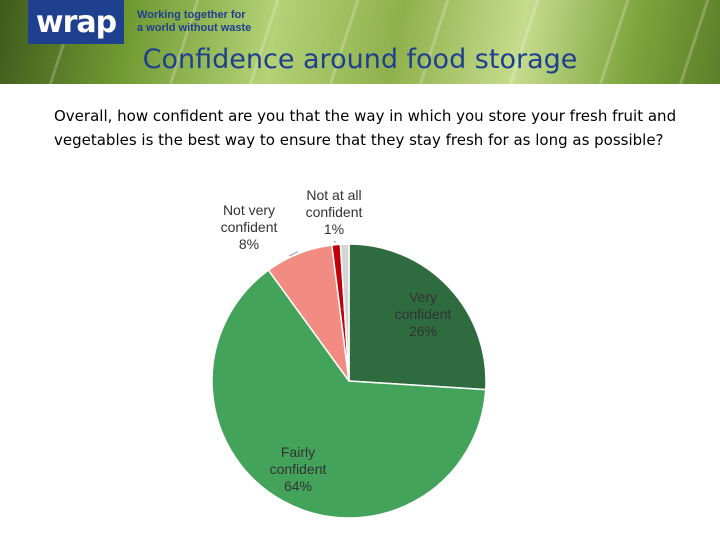  What do you see at coordinates (333, 195) in the screenshot?
I see `slice-category-label: Not at all` at bounding box center [333, 195].